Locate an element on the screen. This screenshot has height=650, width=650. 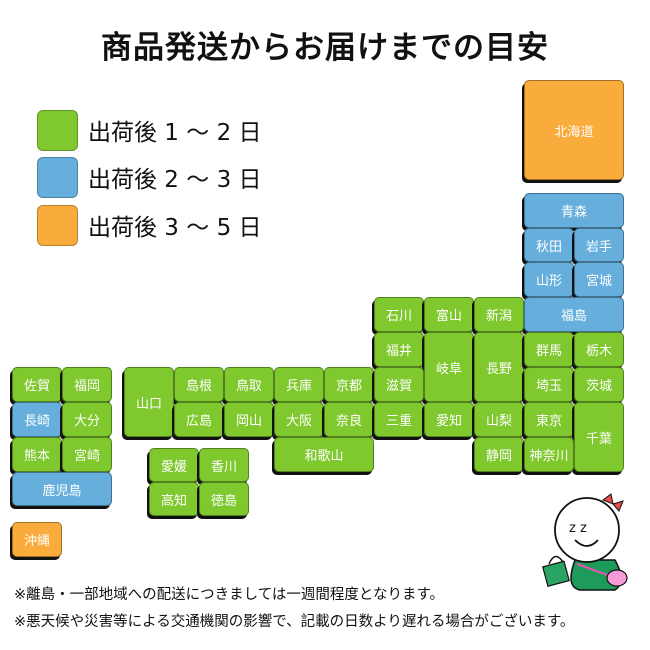
prefecture-tile: 北海道 is located at coordinates (574, 130).